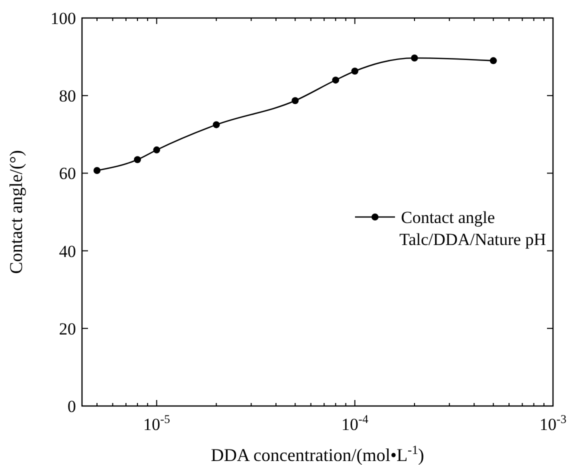 The width and height of the screenshot is (575, 465). What do you see at coordinates (67, 174) in the screenshot?
I see `y-tick-label: 60` at bounding box center [67, 174].